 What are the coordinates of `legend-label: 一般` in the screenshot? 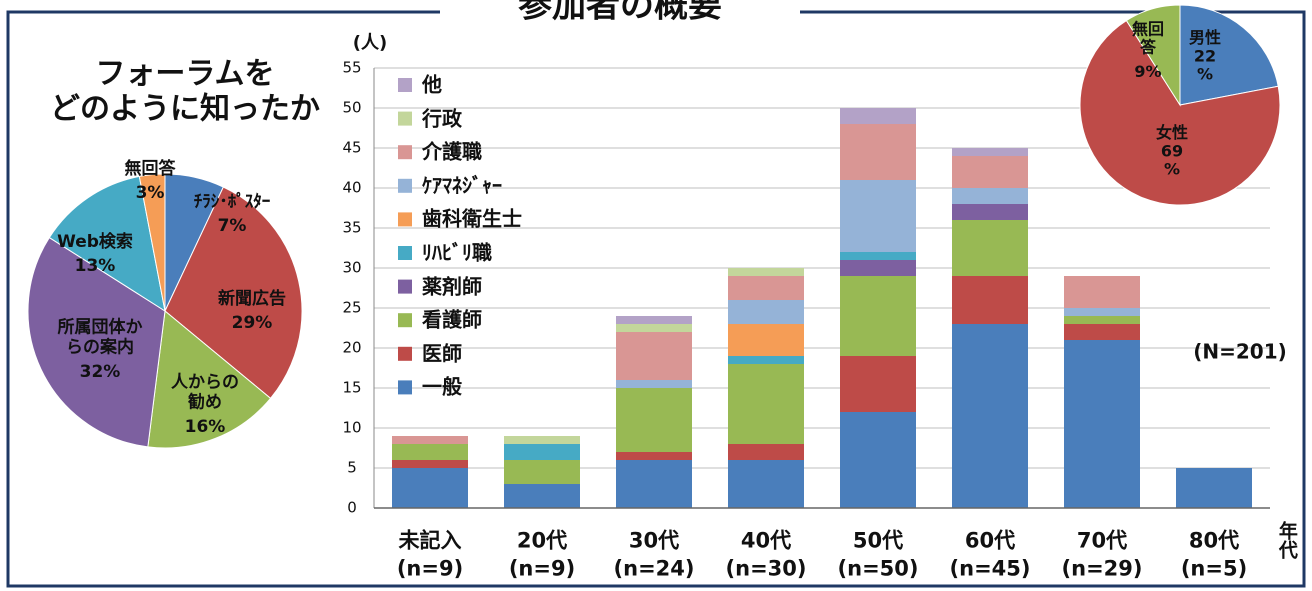 It's located at (442, 386).